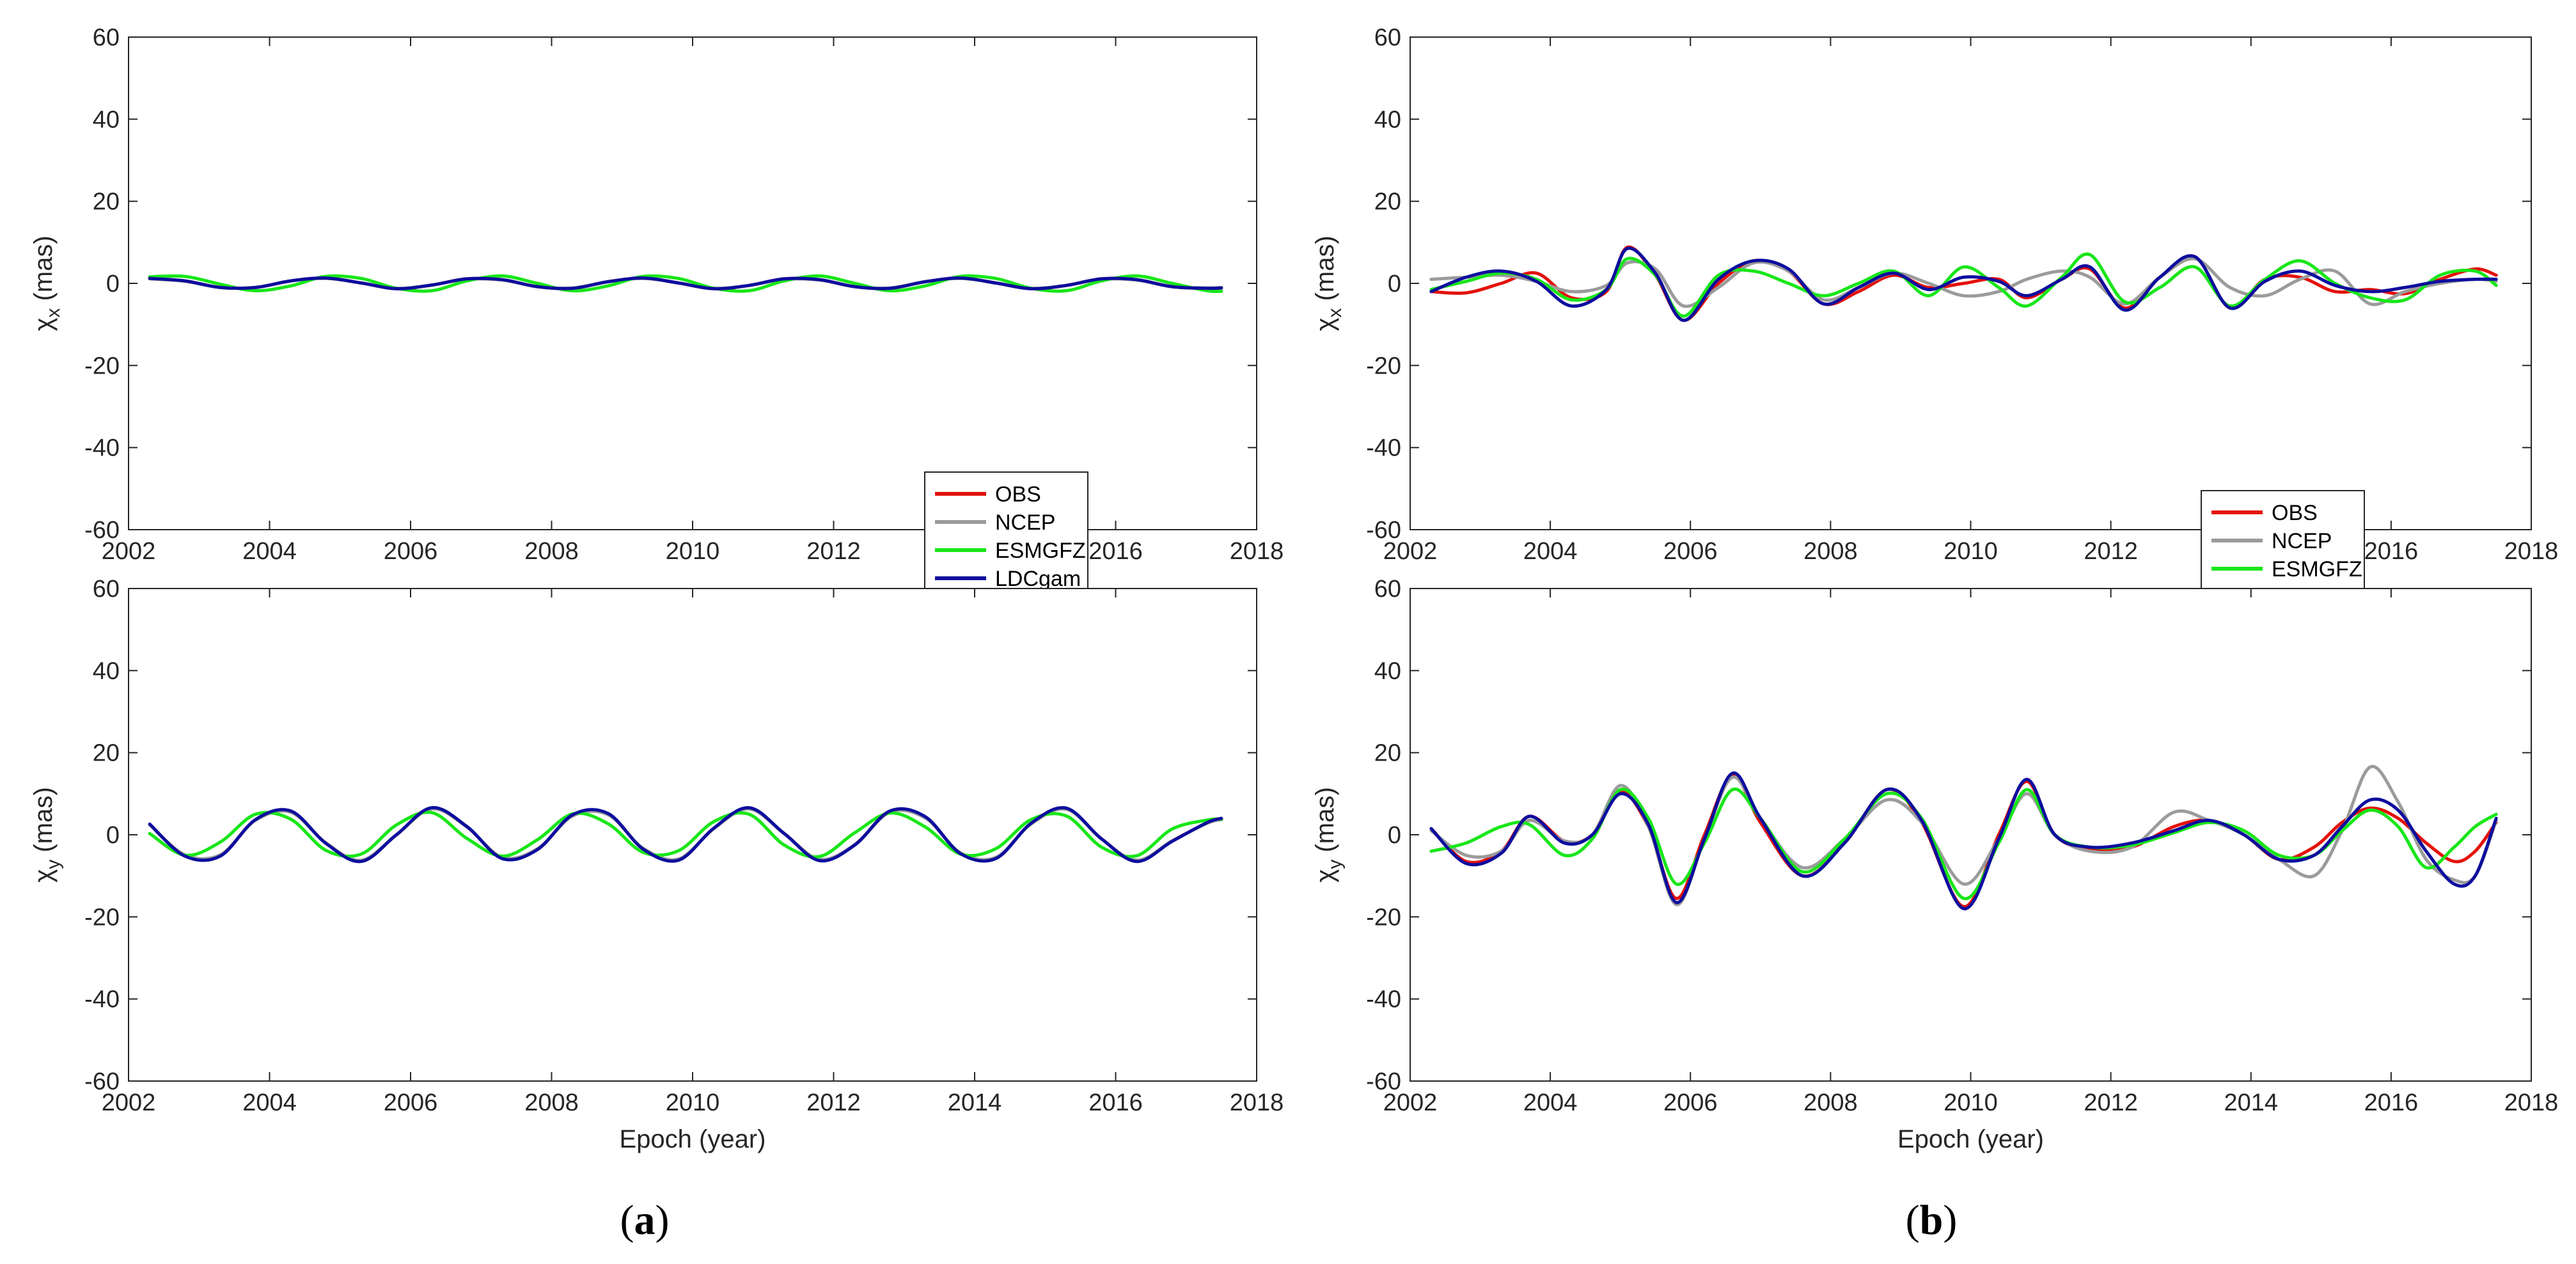  I want to click on series-line-ncep, so click(1963, 835).